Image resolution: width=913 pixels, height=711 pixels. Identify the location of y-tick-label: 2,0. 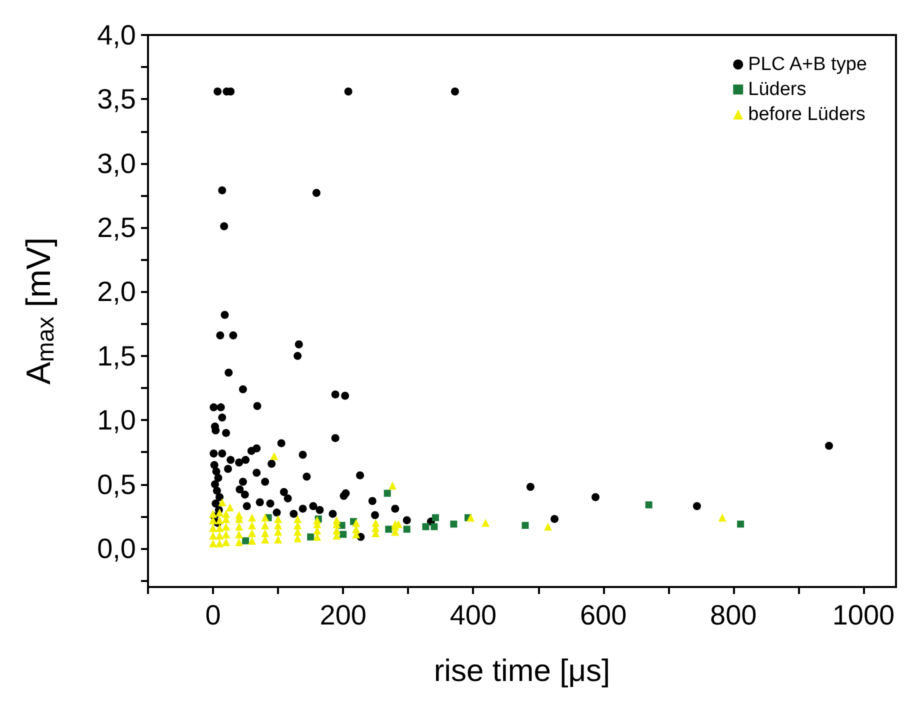
(116, 292).